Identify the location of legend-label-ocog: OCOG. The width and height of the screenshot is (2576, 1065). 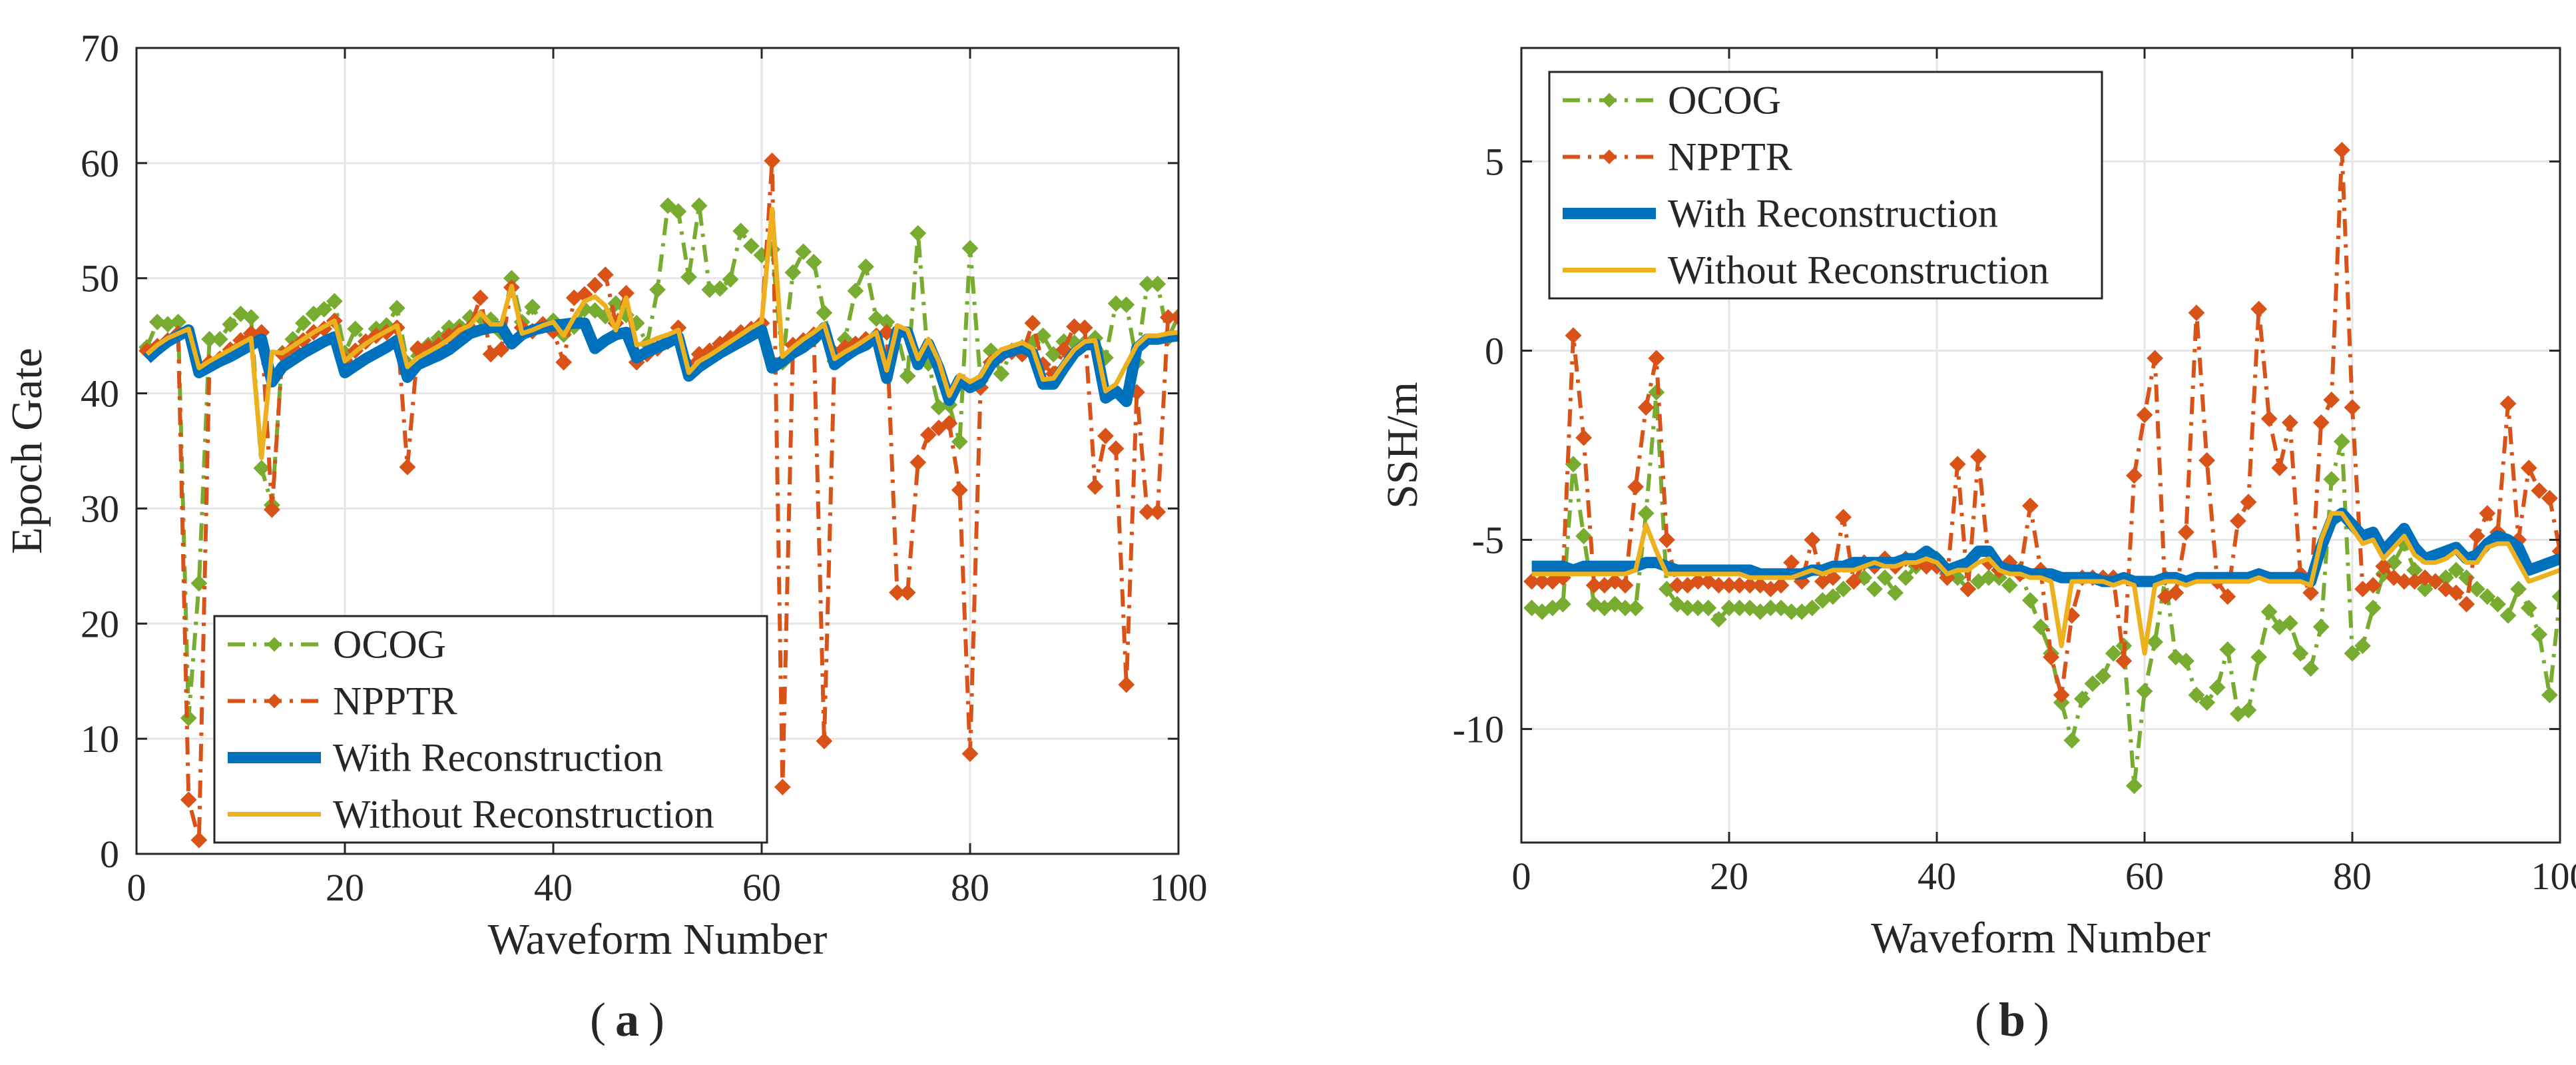
(1725, 101).